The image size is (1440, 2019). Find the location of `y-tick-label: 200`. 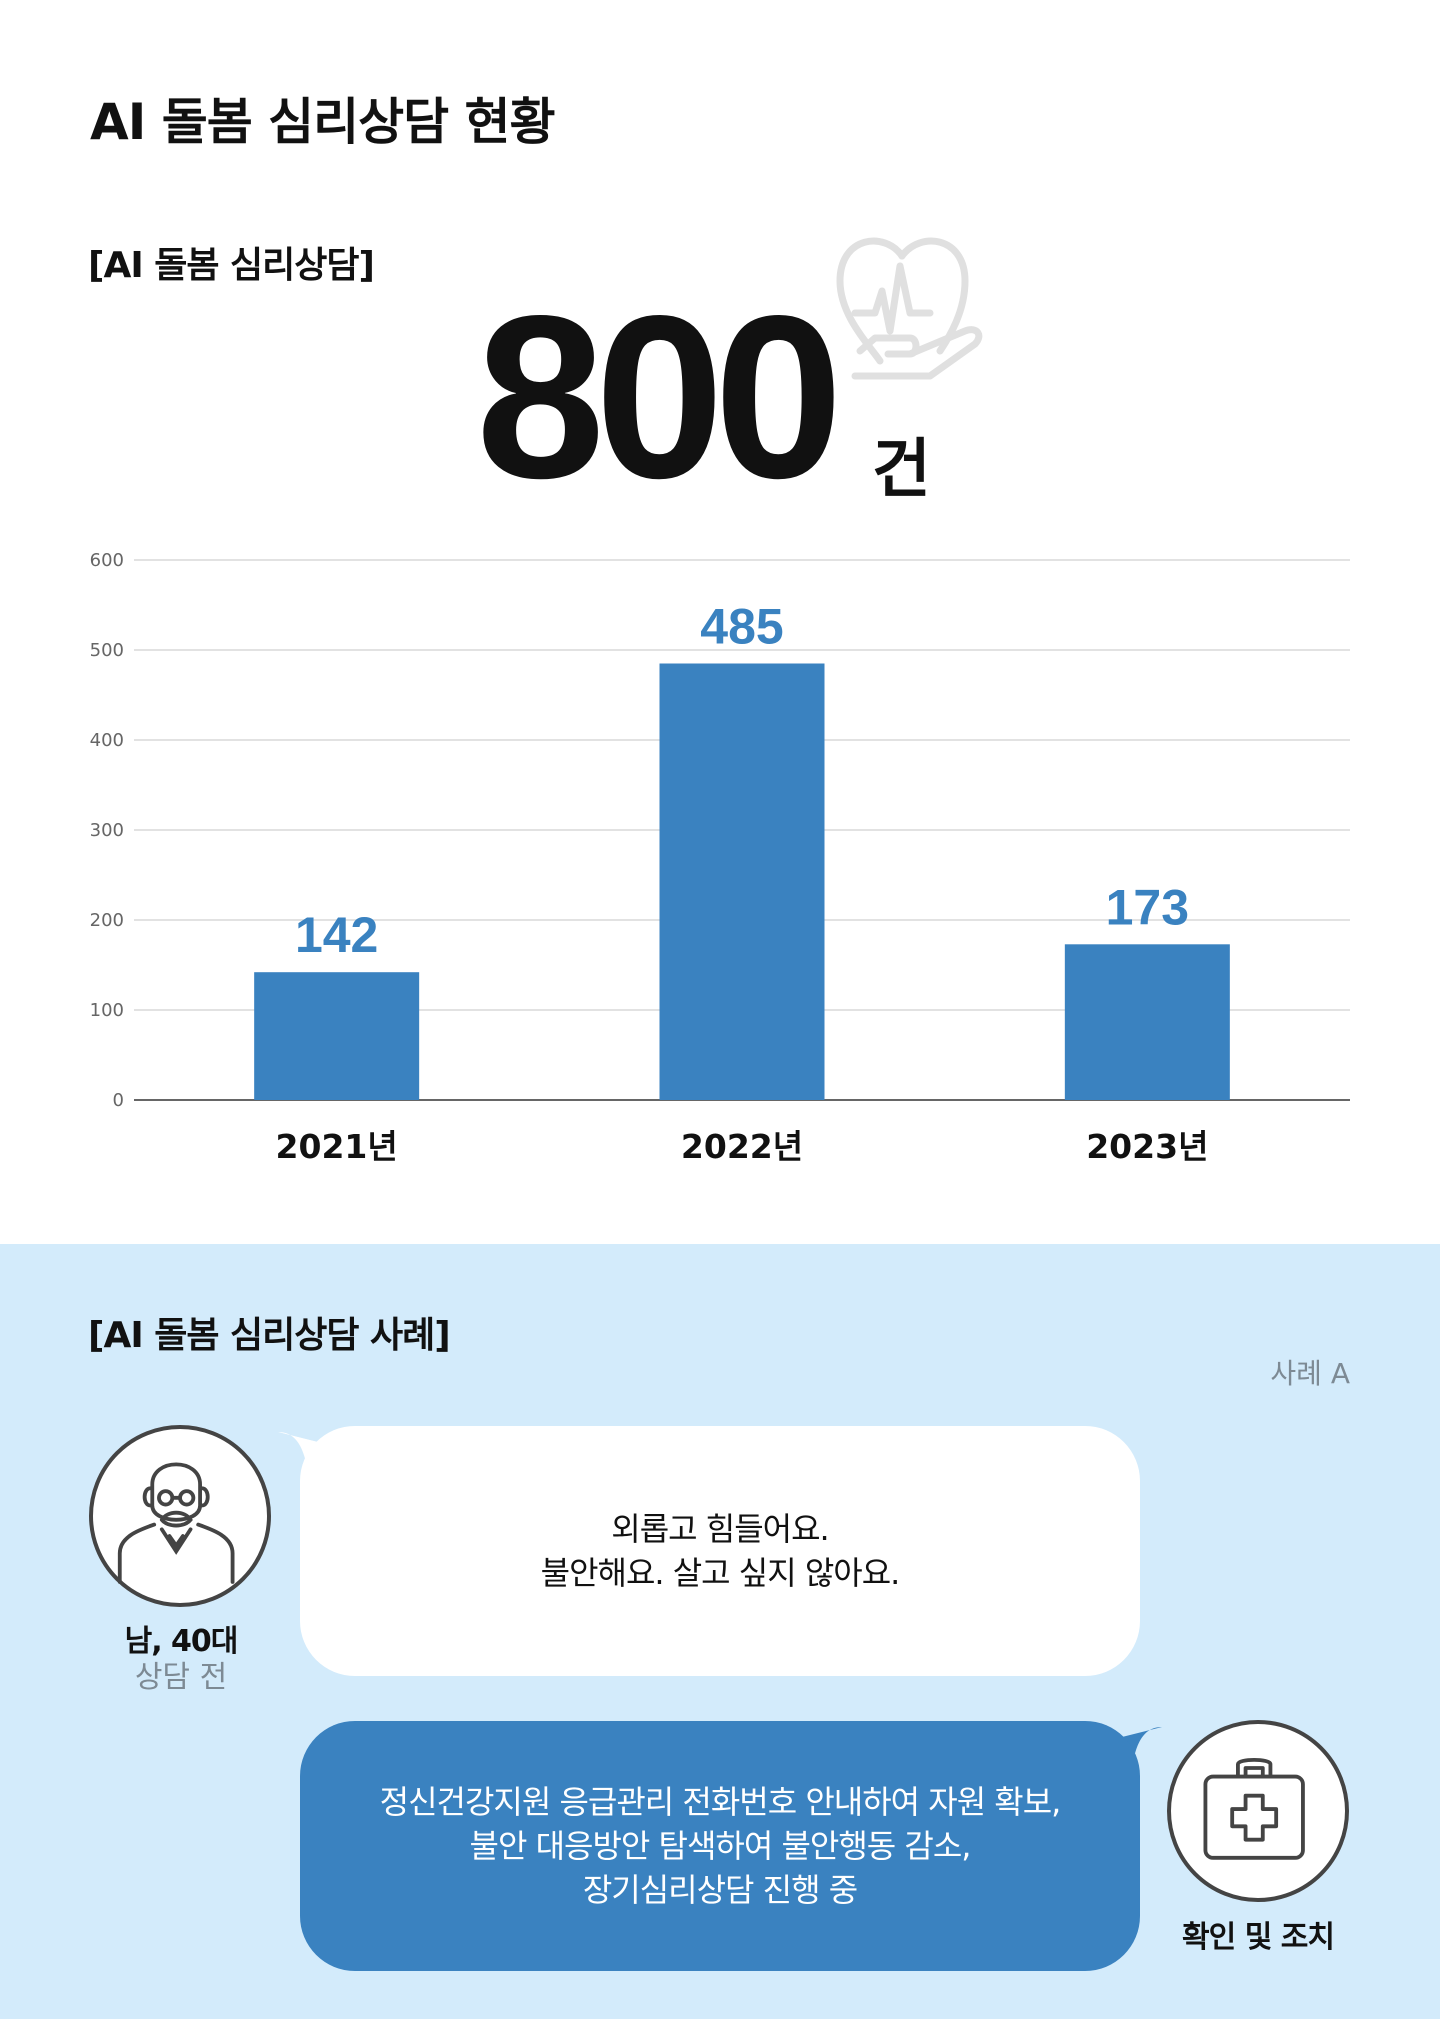

y-tick-label: 200 is located at coordinates (107, 920).